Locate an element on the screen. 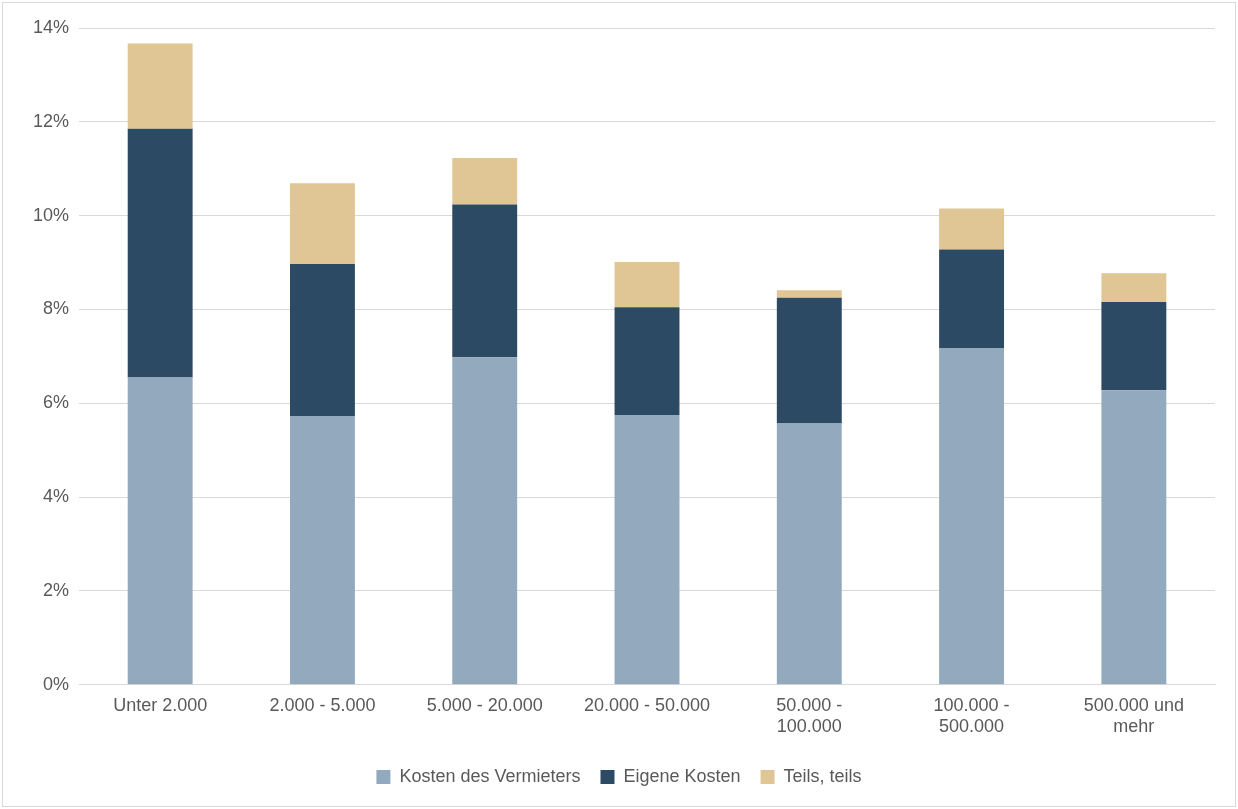  x-tick-label: Unter 2.000 is located at coordinates (160, 704).